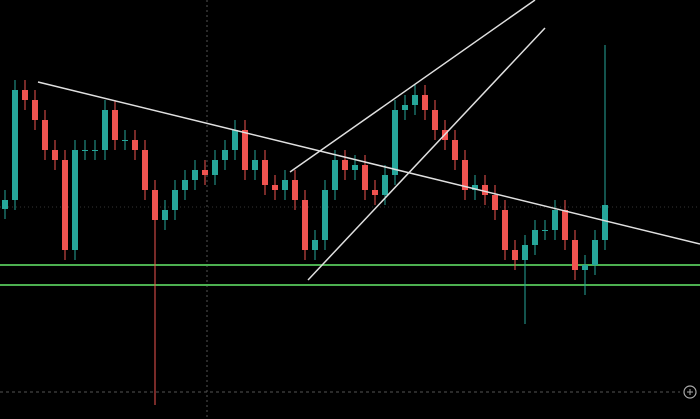 The image size is (700, 419). I want to click on zoom-icon, so click(690, 392).